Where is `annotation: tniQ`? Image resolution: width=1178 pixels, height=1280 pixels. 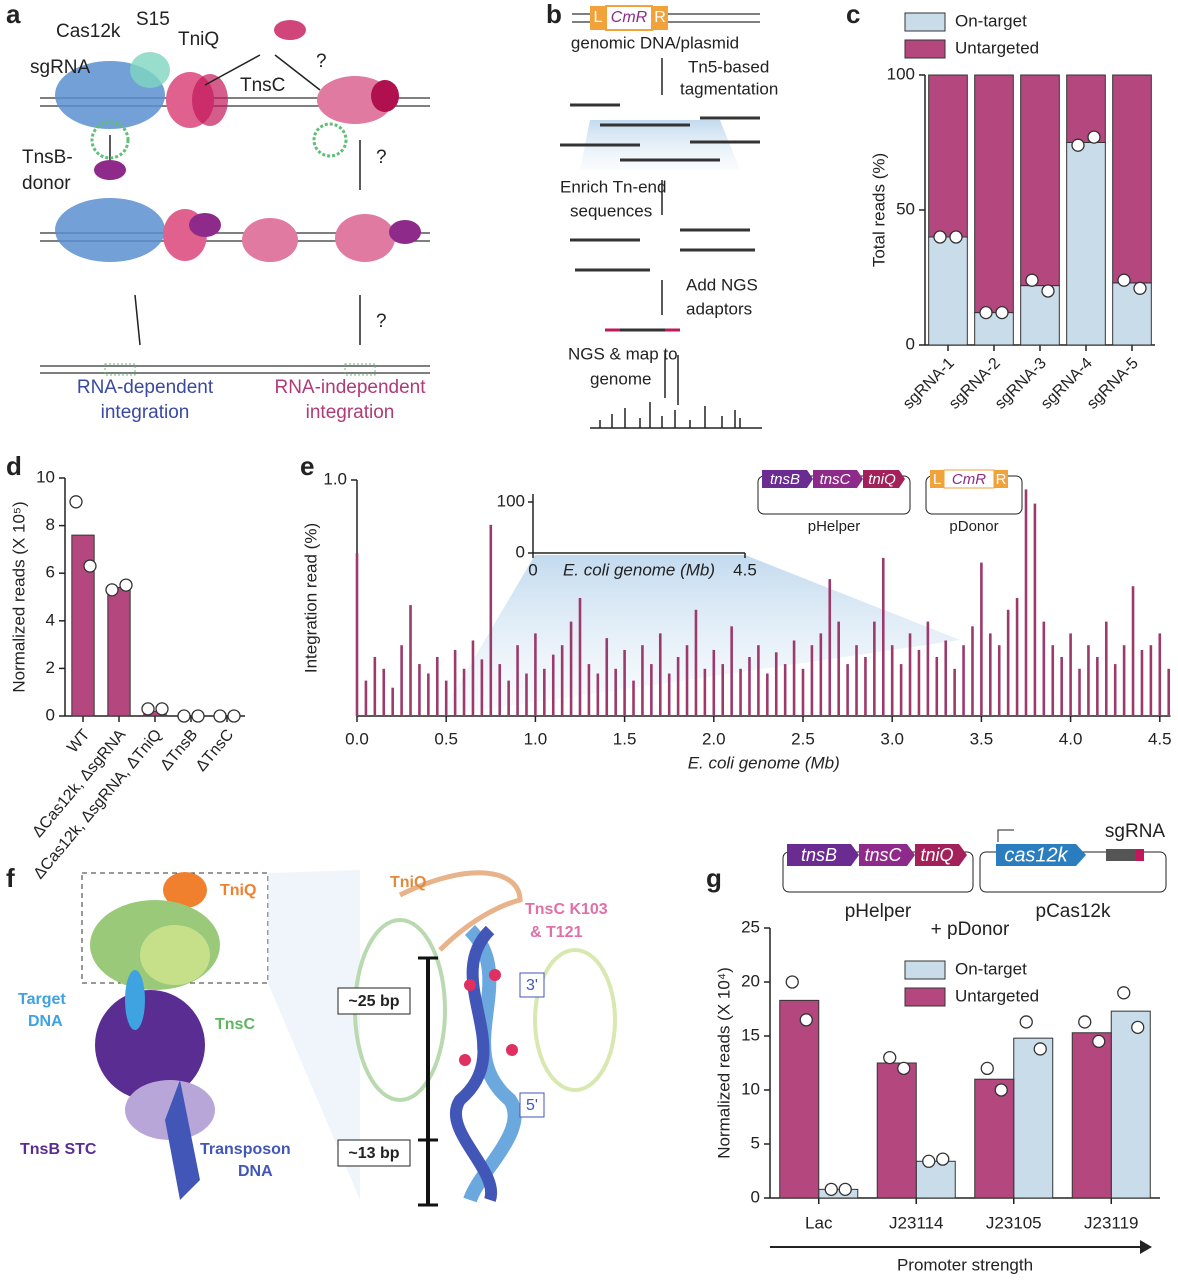 annotation: tniQ is located at coordinates (936, 855).